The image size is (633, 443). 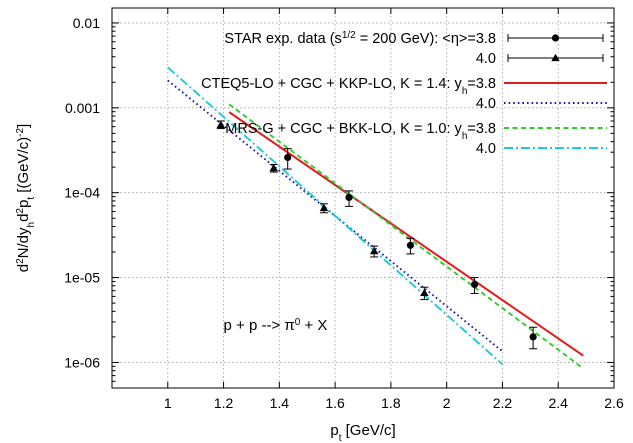 I want to click on x-tick-label: 1.6, so click(x=335, y=403).